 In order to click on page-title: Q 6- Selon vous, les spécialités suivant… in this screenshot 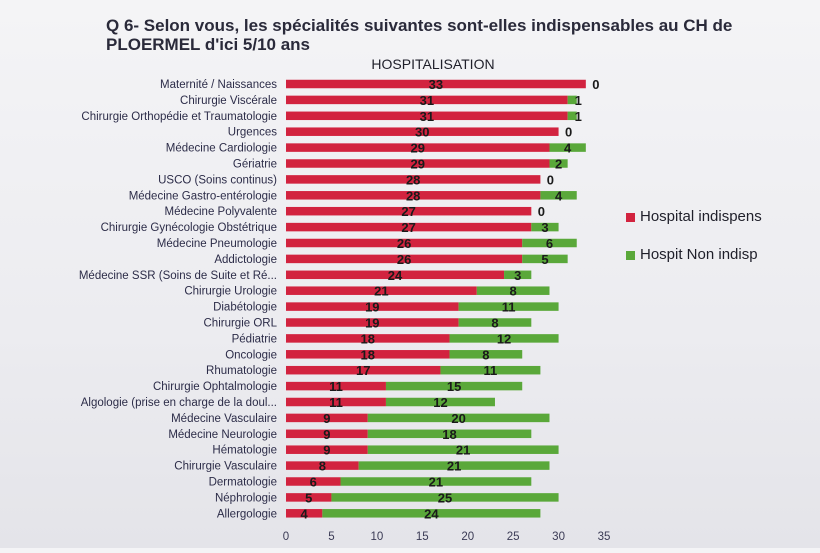, I will do `click(419, 35)`.